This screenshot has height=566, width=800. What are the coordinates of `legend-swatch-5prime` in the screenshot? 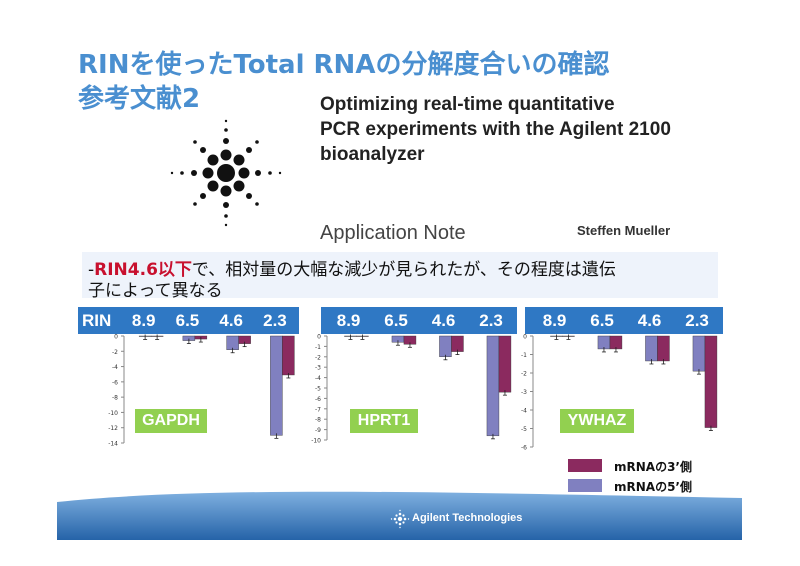 It's located at (585, 485).